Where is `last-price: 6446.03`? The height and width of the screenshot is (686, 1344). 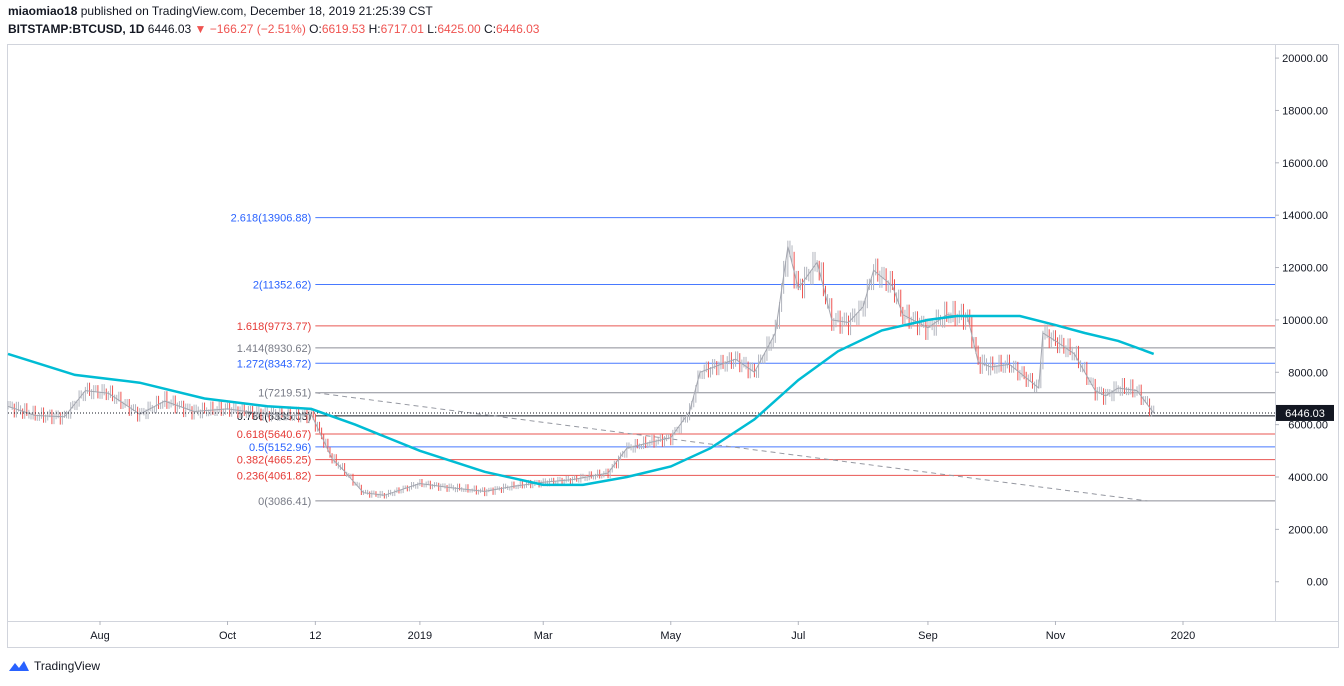 last-price: 6446.03 is located at coordinates (169, 29).